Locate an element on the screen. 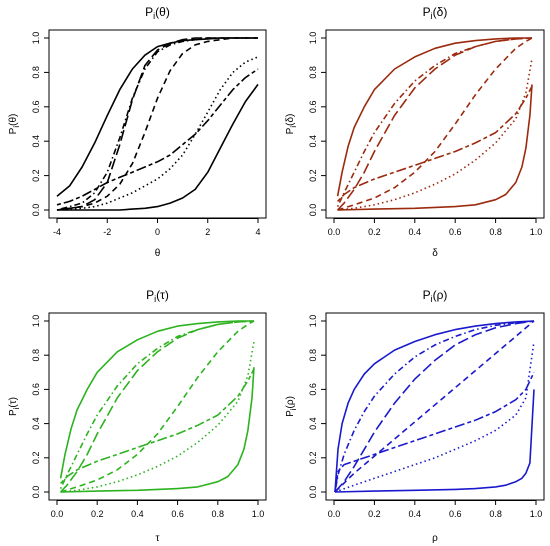  x-axis-label: δ is located at coordinates (435, 253).